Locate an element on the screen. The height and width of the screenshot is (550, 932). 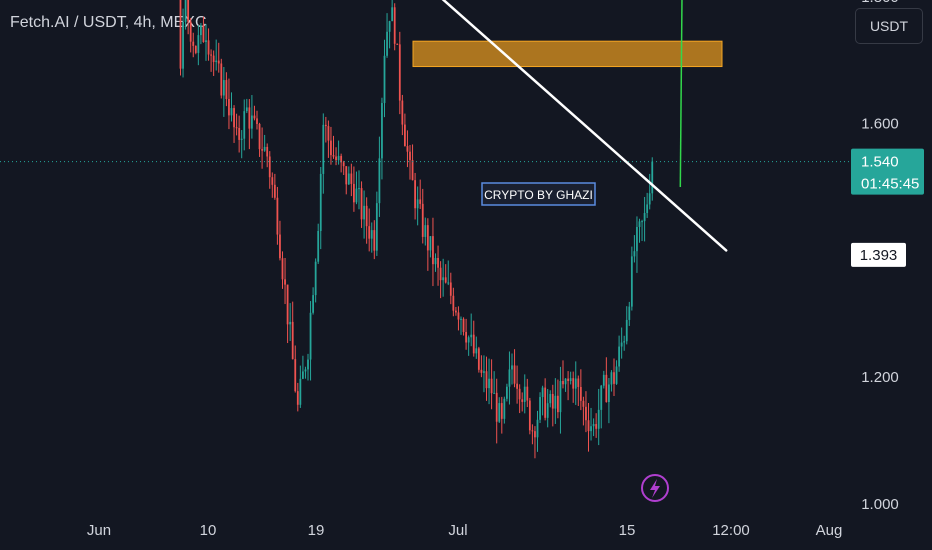
y-tick-label: 1.200 is located at coordinates (880, 377).